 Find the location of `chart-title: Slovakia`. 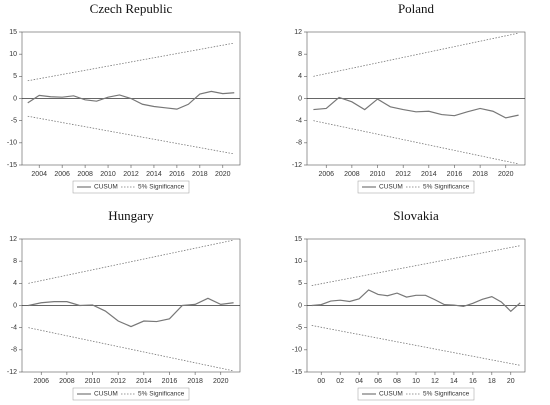

chart-title: Slovakia is located at coordinates (416, 215).